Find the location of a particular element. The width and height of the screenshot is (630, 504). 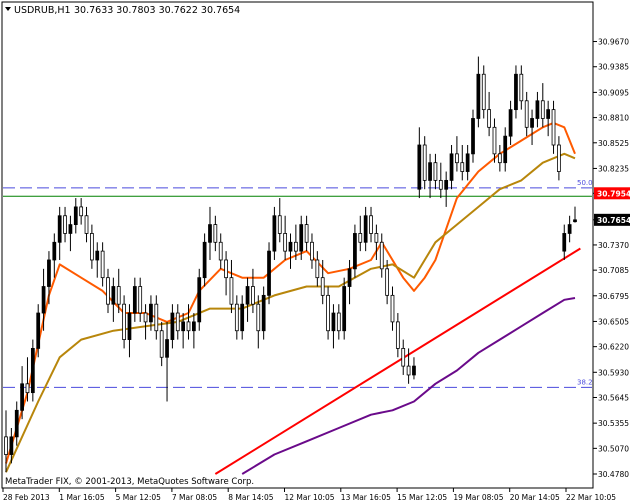

time-tick-label: 19 Mar 08:05 is located at coordinates (478, 497).